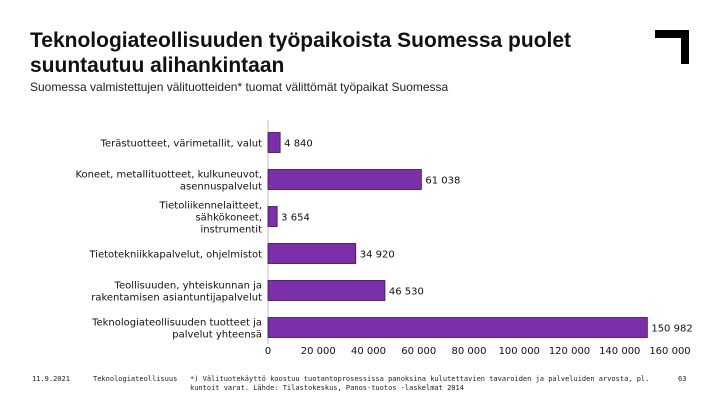 The width and height of the screenshot is (720, 405). I want to click on footer-date: 11.9.2021, so click(51, 379).